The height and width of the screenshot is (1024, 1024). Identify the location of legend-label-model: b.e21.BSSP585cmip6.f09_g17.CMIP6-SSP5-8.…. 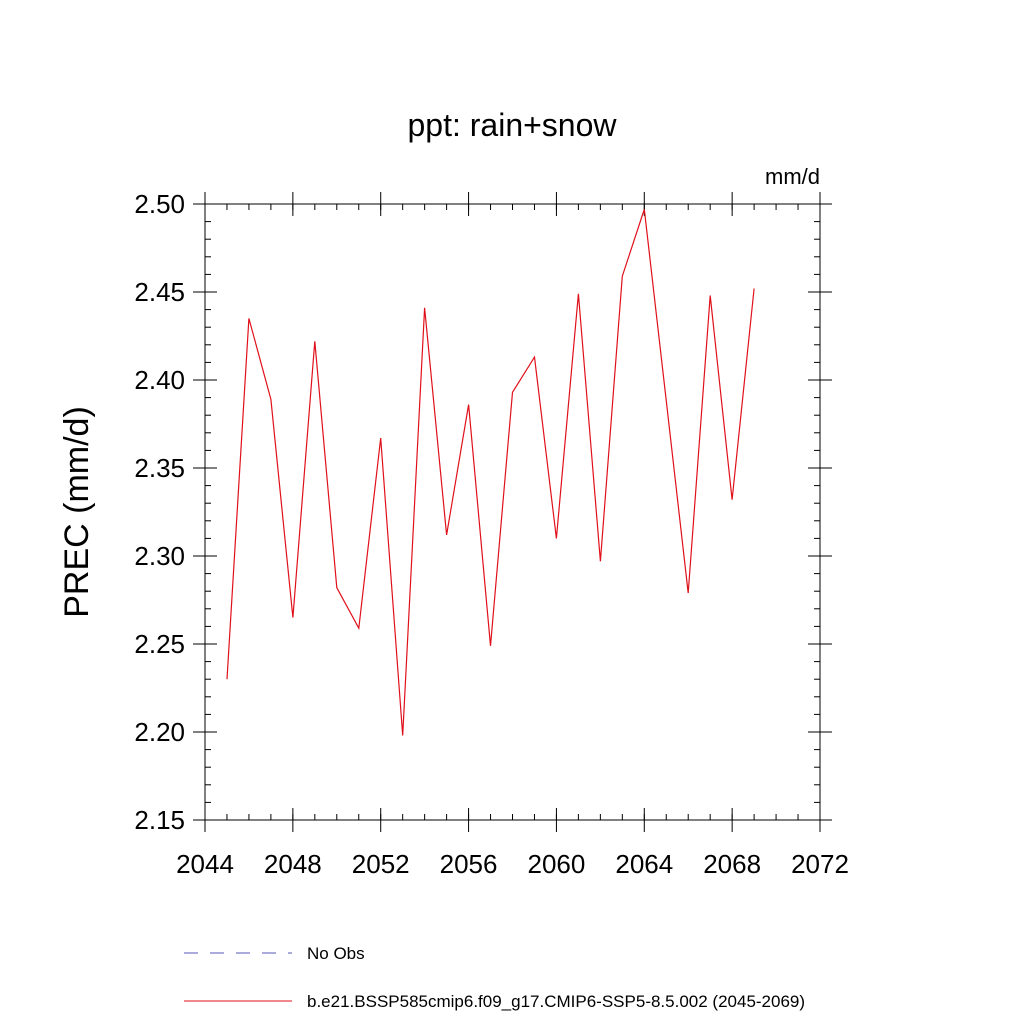
(556, 1001).